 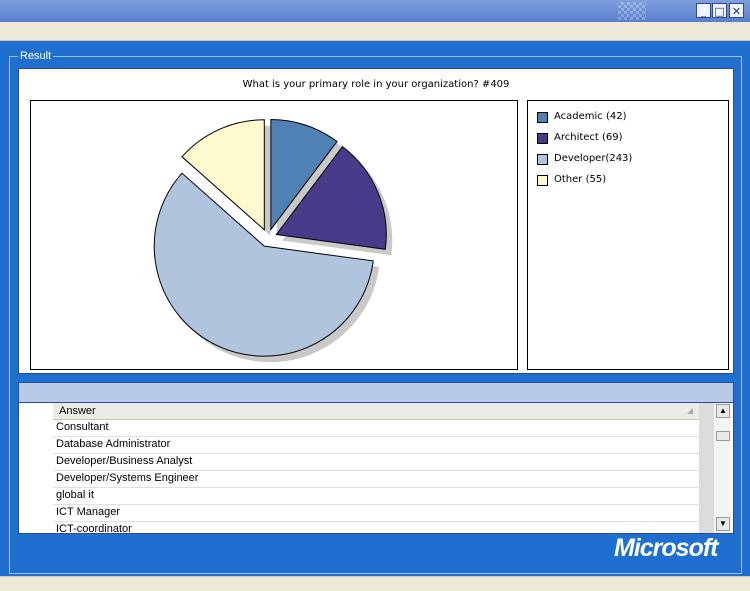 I want to click on grid-group-band, so click(x=376, y=393).